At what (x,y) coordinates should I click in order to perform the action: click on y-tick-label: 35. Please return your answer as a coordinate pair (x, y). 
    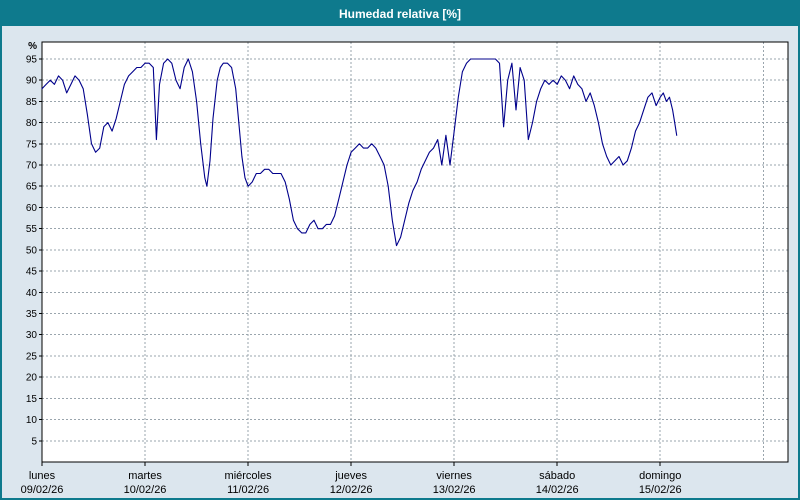
    Looking at the image, I should click on (32, 314).